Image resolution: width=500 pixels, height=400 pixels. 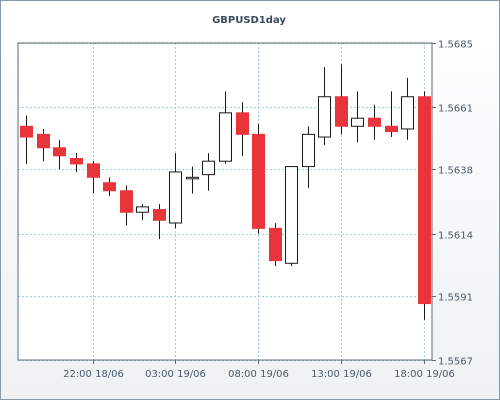 I want to click on y-tick-label: 1.5685, so click(x=455, y=45).